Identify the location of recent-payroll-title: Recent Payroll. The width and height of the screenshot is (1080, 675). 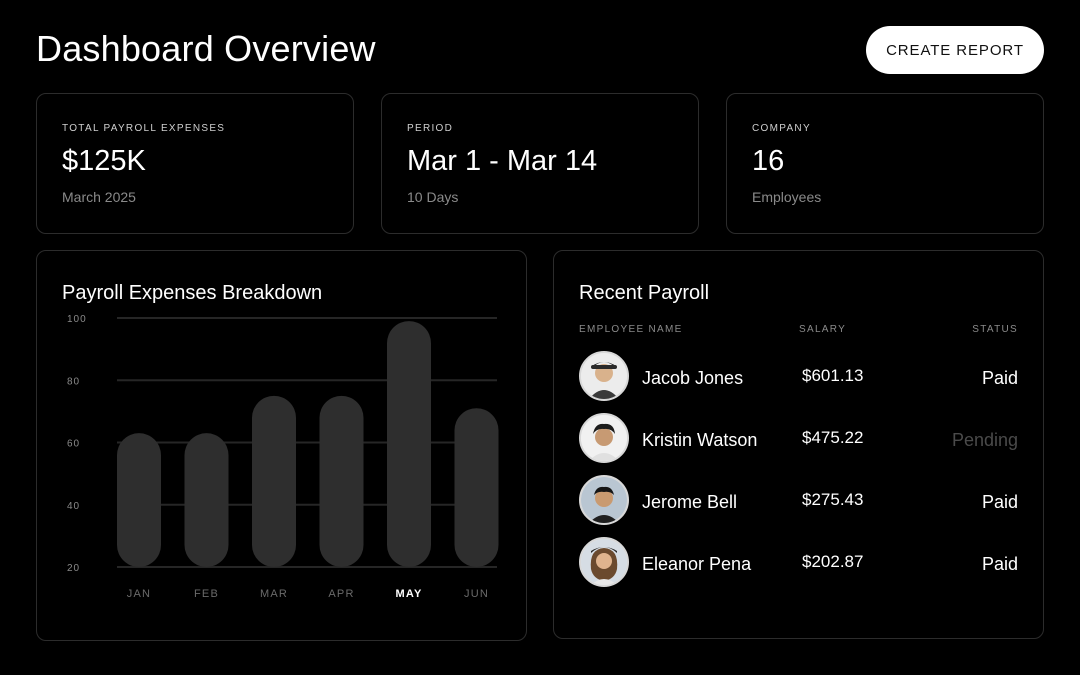
(644, 293).